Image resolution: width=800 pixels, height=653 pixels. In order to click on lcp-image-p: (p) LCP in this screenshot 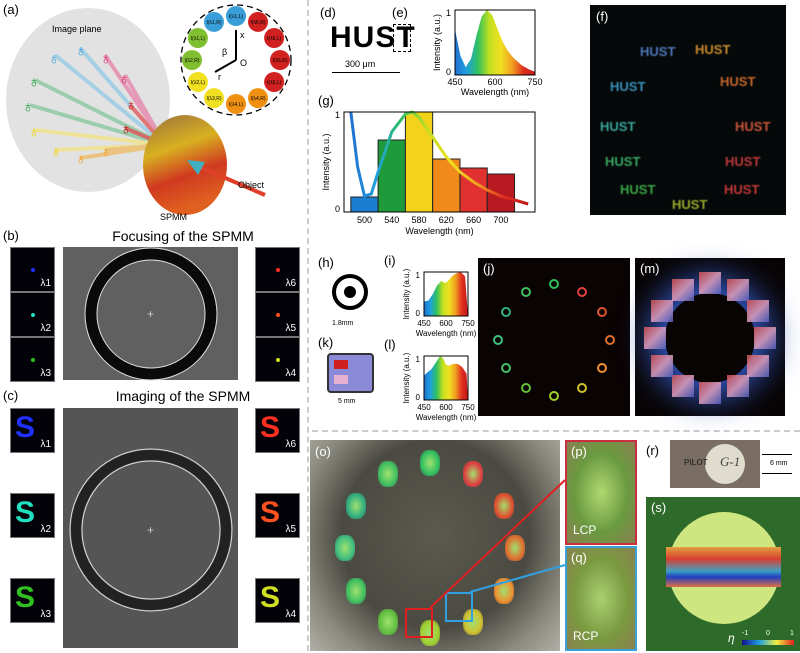, I will do `click(601, 492)`.